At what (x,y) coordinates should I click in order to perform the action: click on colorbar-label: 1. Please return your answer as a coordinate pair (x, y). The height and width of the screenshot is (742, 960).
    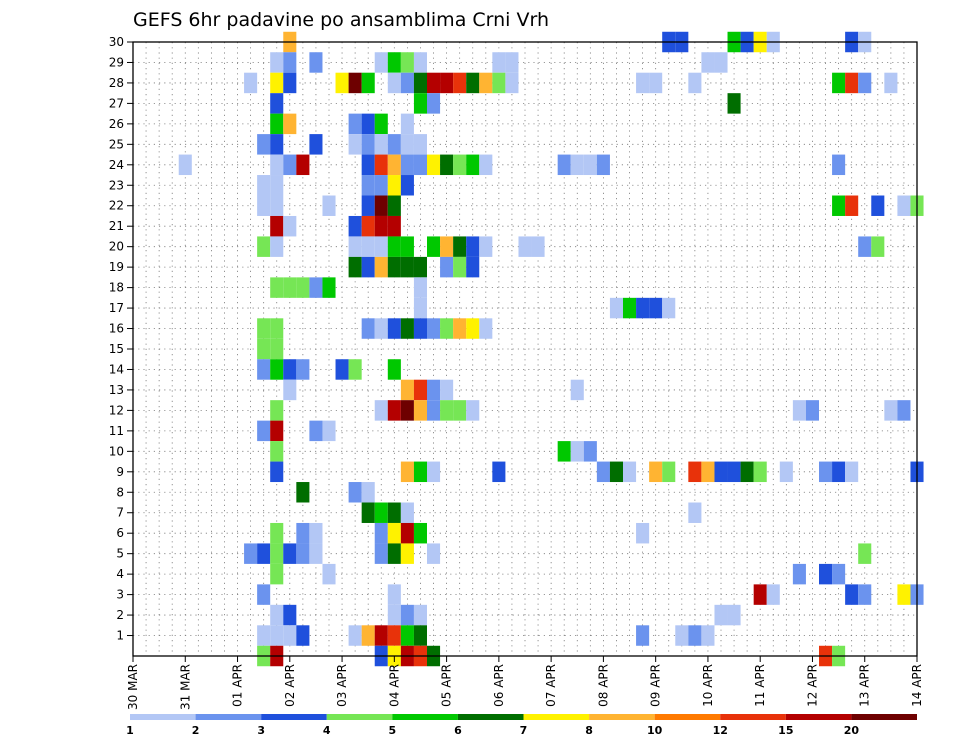
    Looking at the image, I should click on (130, 730).